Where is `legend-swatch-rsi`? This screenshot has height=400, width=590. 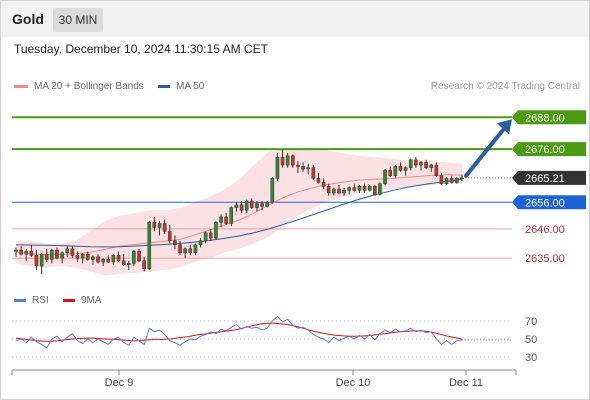 legend-swatch-rsi is located at coordinates (20, 300).